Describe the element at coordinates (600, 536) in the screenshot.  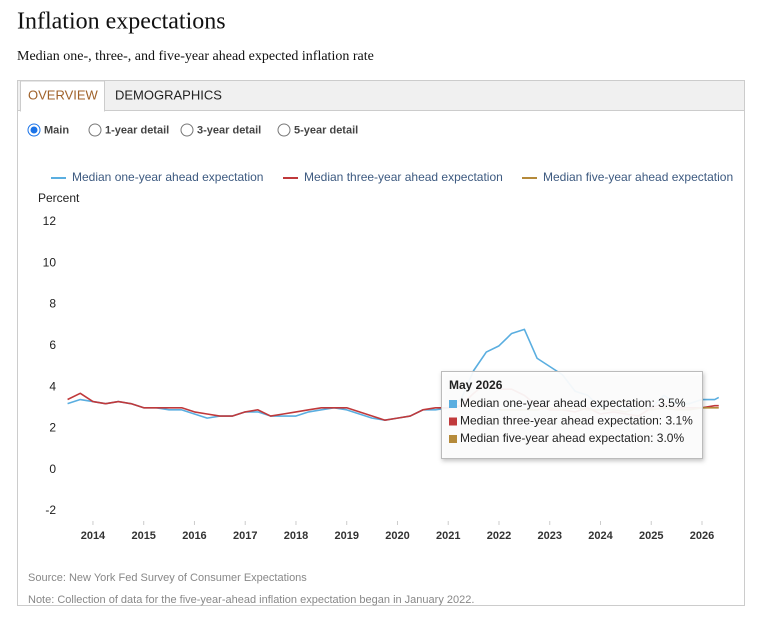
I see `x-tick-label: 2024` at that location.